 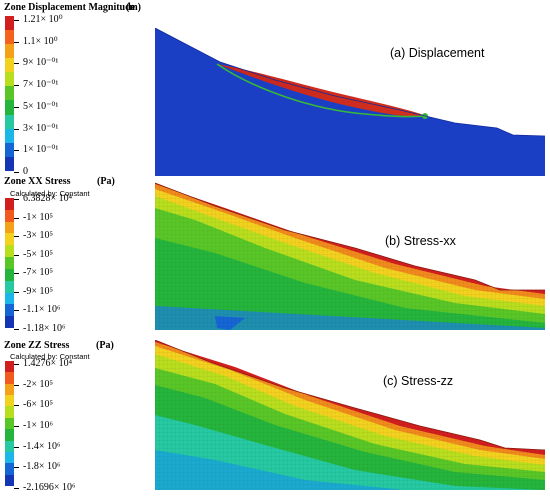 What do you see at coordinates (418, 381) in the screenshot?
I see `caption-stress-zz: (c) Stress-zz` at bounding box center [418, 381].